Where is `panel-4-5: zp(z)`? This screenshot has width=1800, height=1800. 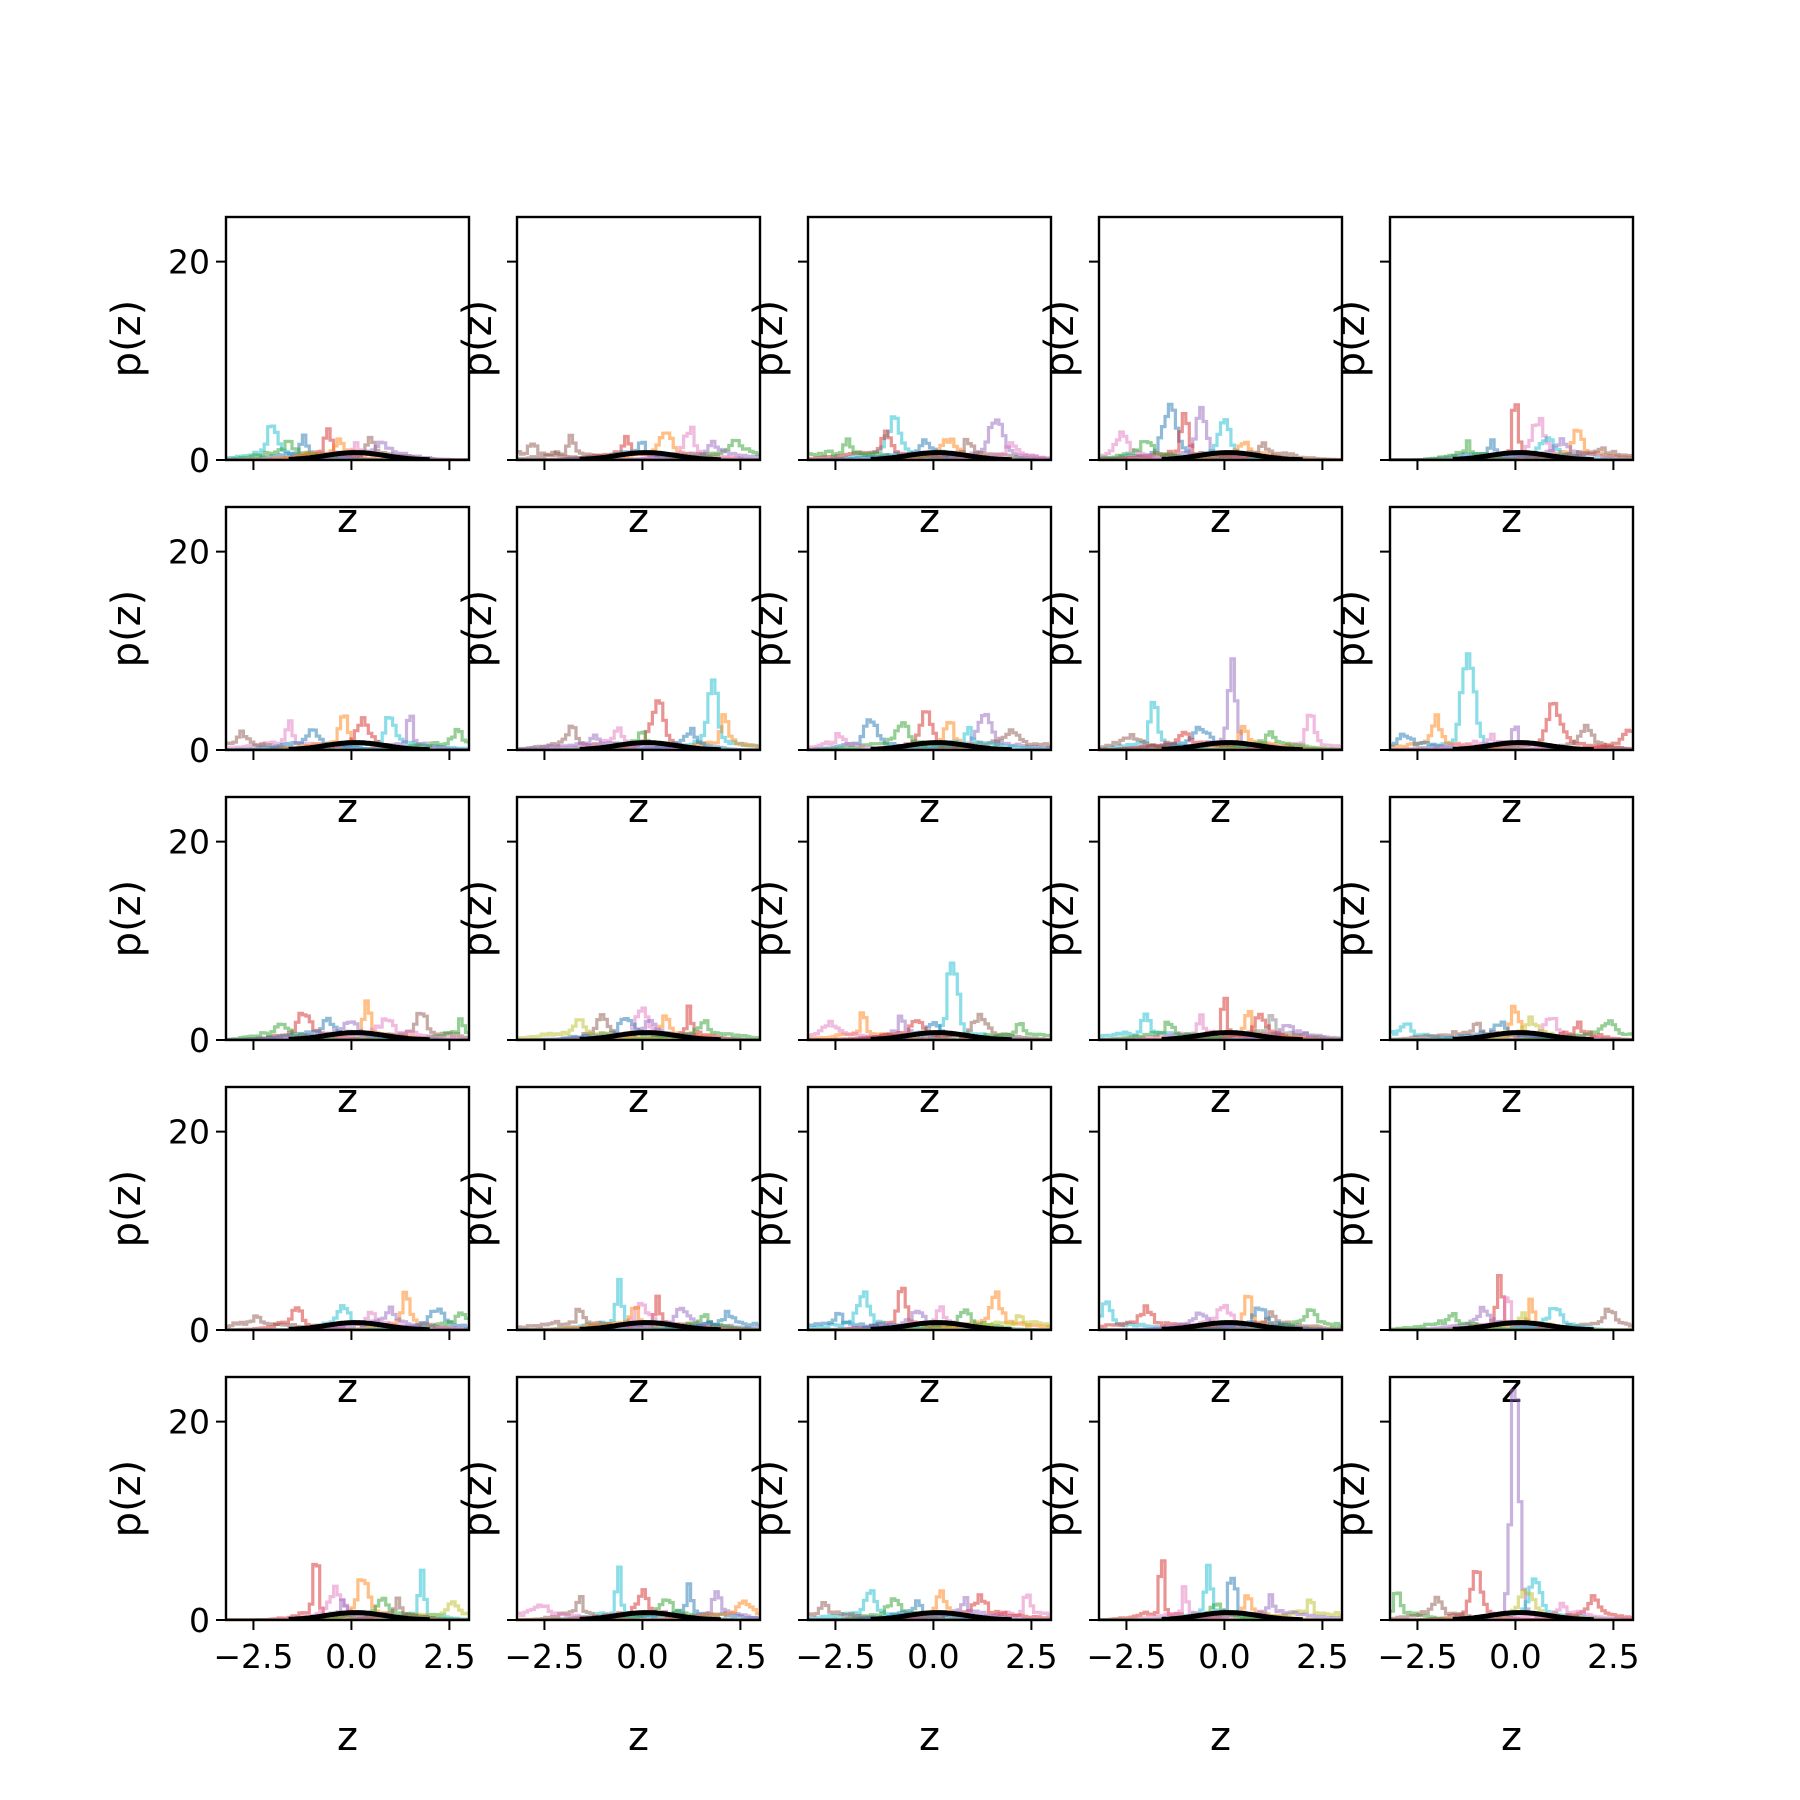
panel-4-5: zp(z) is located at coordinates (1481, 1248).